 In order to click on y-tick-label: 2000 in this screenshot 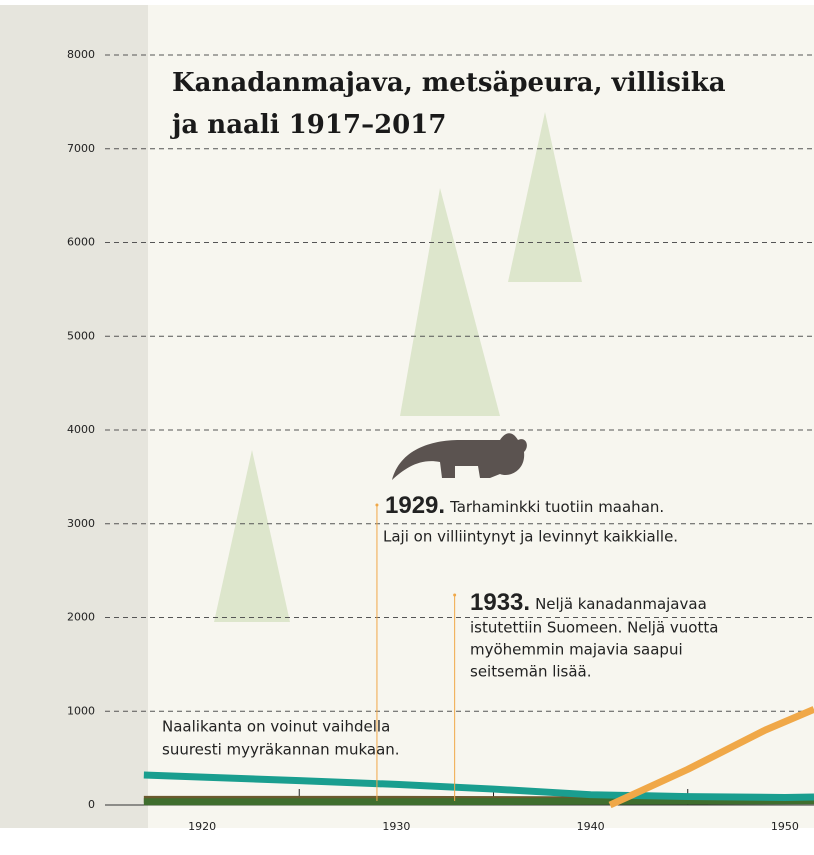, I will do `click(81, 617)`.